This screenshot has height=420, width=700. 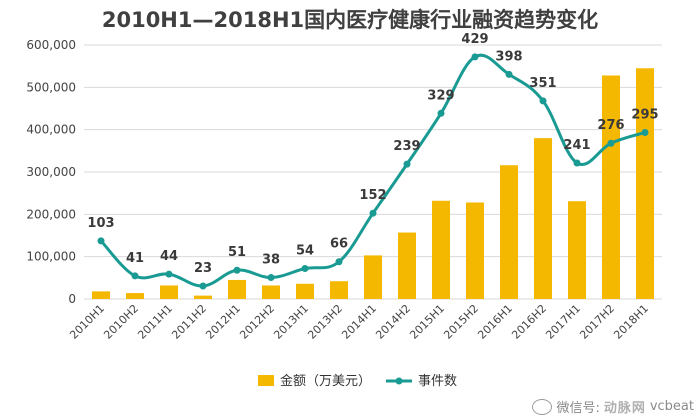 I want to click on wechat-icon, so click(x=542, y=406).